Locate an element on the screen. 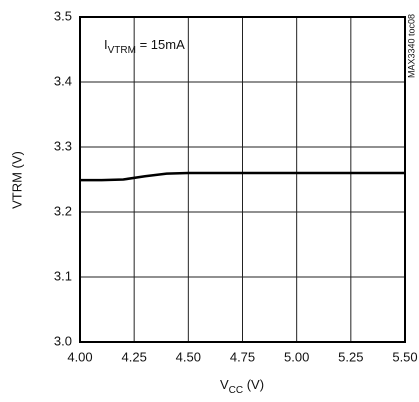 The image size is (419, 402). annotation-rest: = 15mA is located at coordinates (160, 44).